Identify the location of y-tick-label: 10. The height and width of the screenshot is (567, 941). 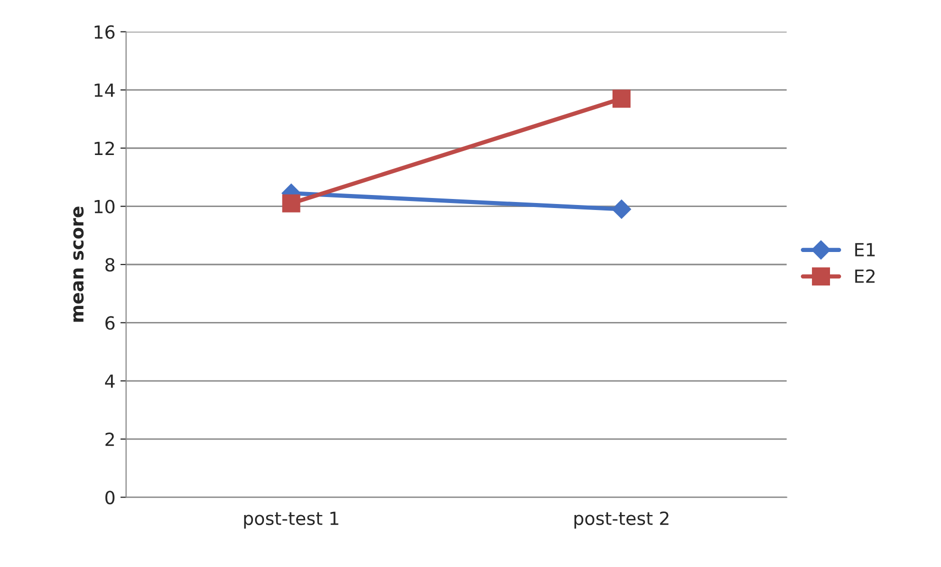
(104, 207).